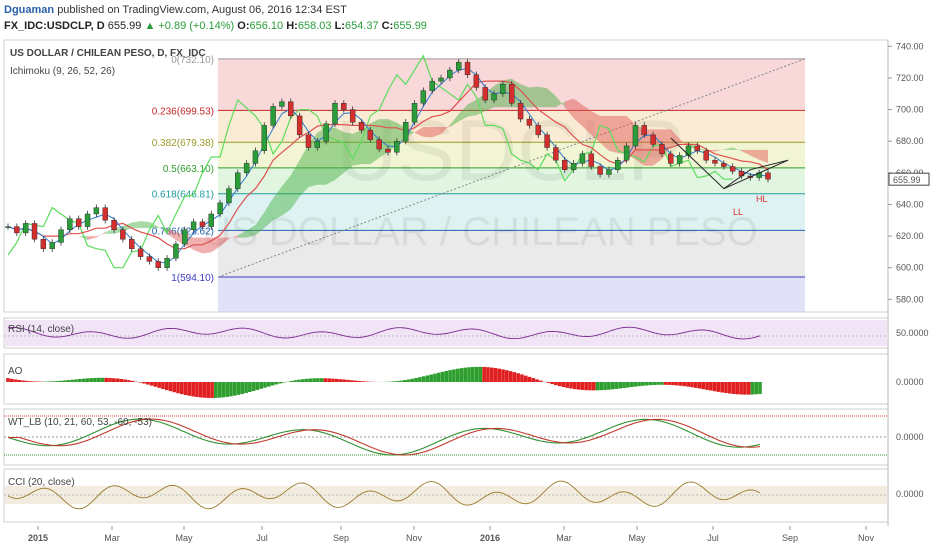 This screenshot has height=550, width=932. Describe the element at coordinates (910, 236) in the screenshot. I see `price-tick-label-6: 620.00` at that location.